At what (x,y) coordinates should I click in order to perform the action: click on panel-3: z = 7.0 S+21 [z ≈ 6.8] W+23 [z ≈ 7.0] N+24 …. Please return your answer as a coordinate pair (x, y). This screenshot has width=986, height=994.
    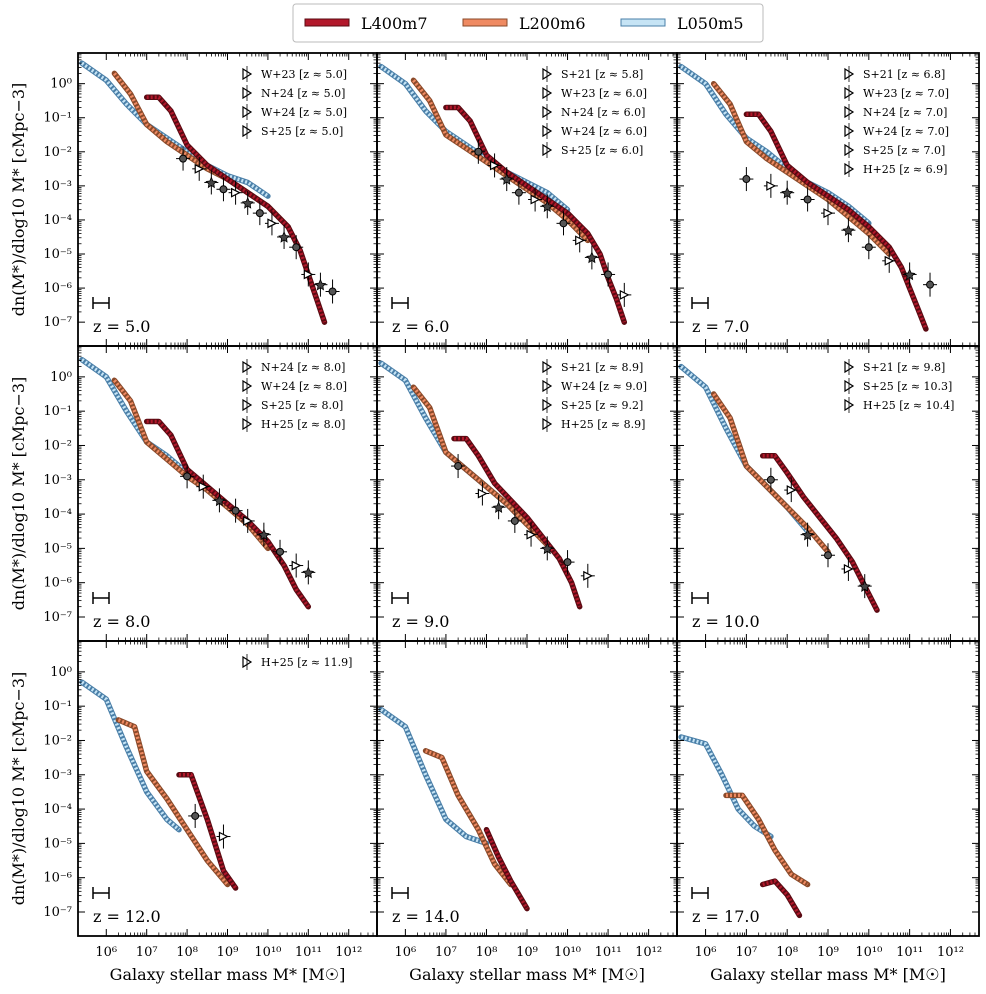
    Looking at the image, I should click on (828, 199).